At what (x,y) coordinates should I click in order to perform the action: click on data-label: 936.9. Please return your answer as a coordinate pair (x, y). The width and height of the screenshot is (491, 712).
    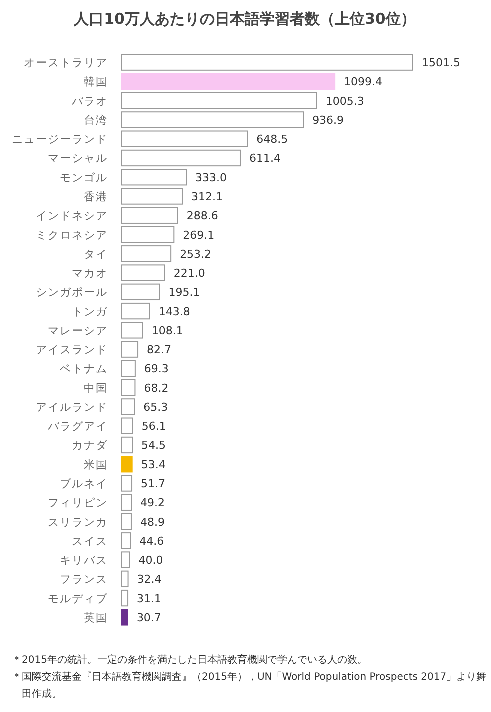
    Looking at the image, I should click on (328, 120).